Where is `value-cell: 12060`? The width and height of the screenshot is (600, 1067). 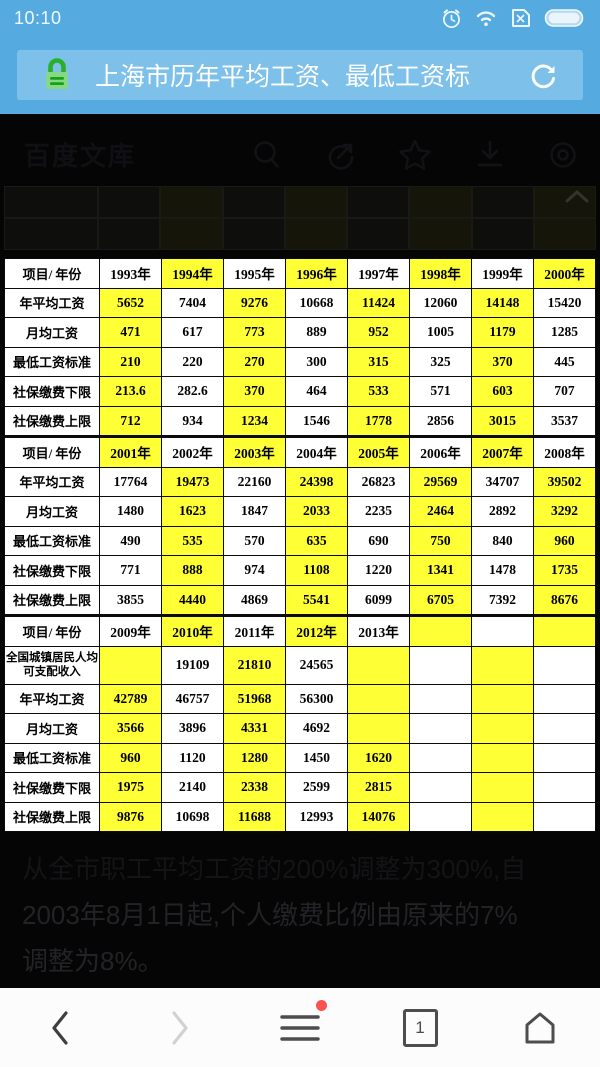
value-cell: 12060 is located at coordinates (440, 302).